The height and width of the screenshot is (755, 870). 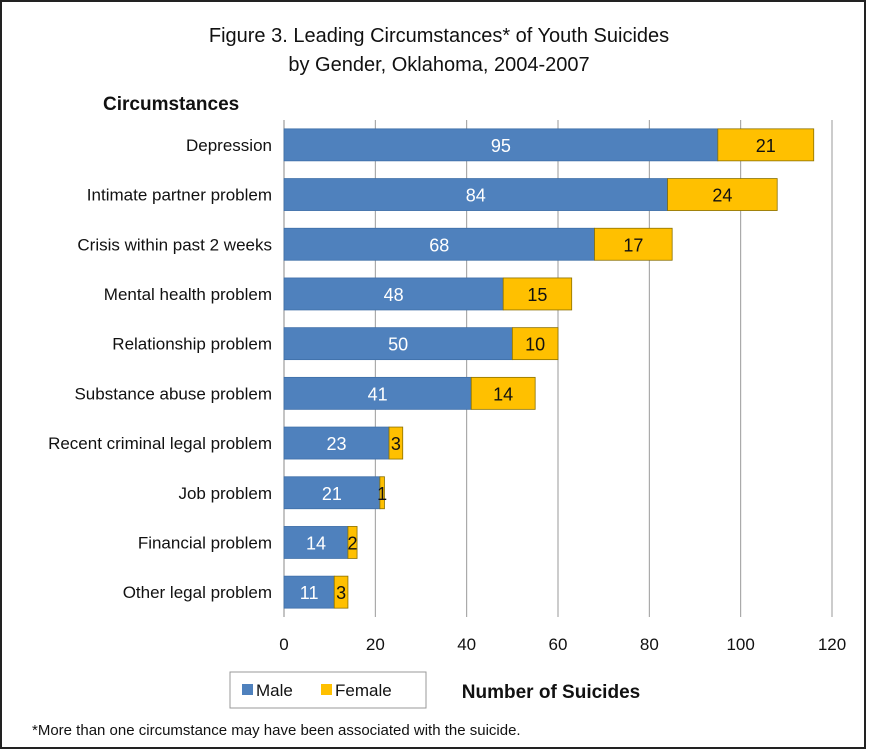 I want to click on data-label-male: 95, so click(x=501, y=146).